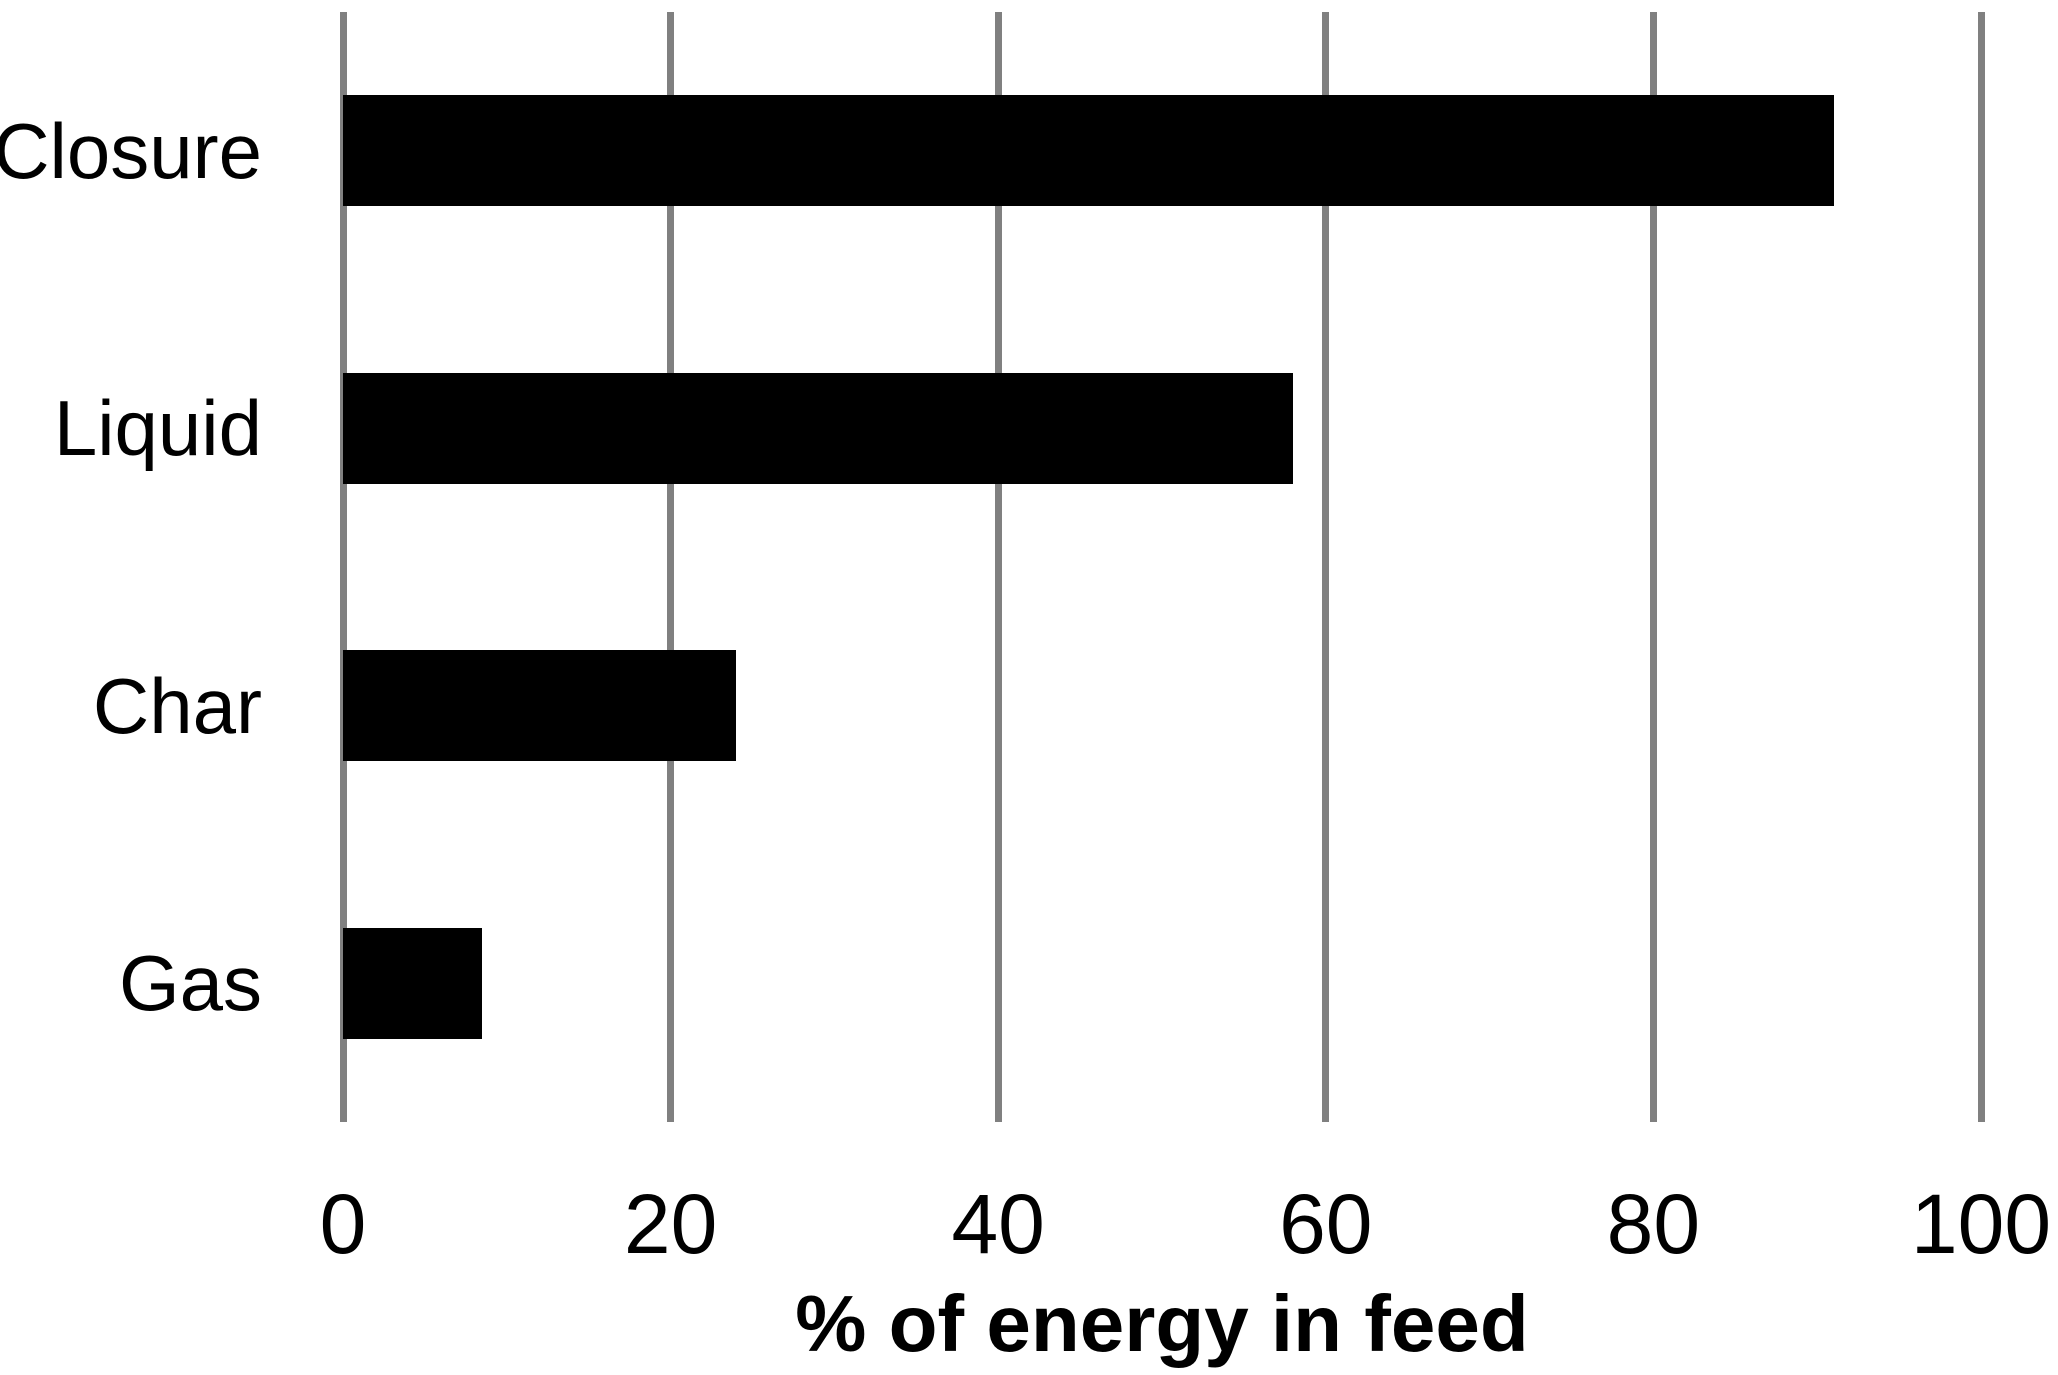  I want to click on tick-label-0: 0, so click(343, 1224).